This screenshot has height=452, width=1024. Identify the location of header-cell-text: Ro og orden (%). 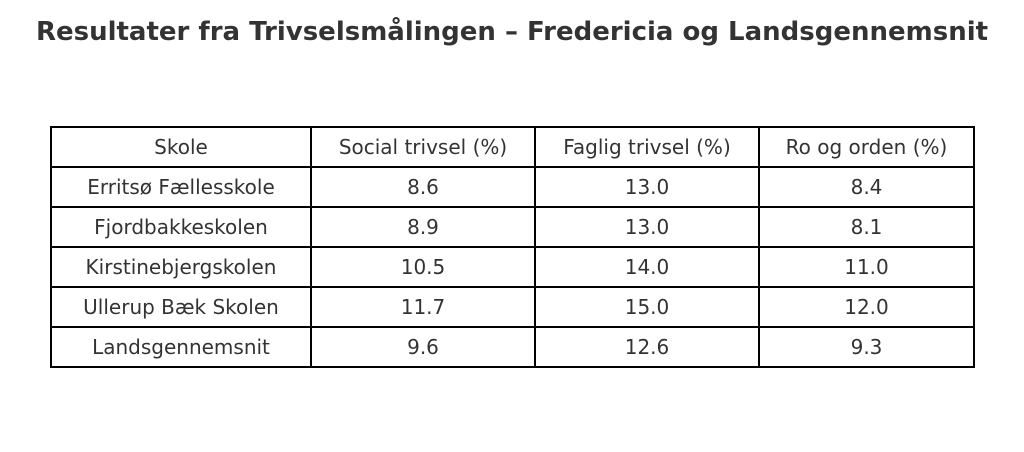
(867, 147).